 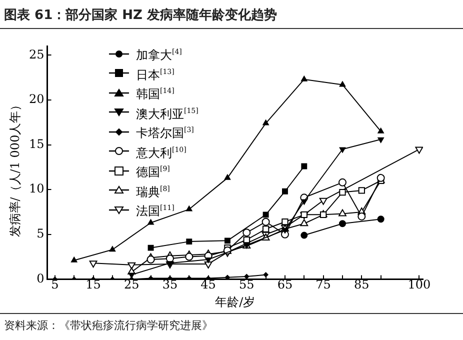 I want to click on x-tick-label: 65, so click(x=285, y=285).